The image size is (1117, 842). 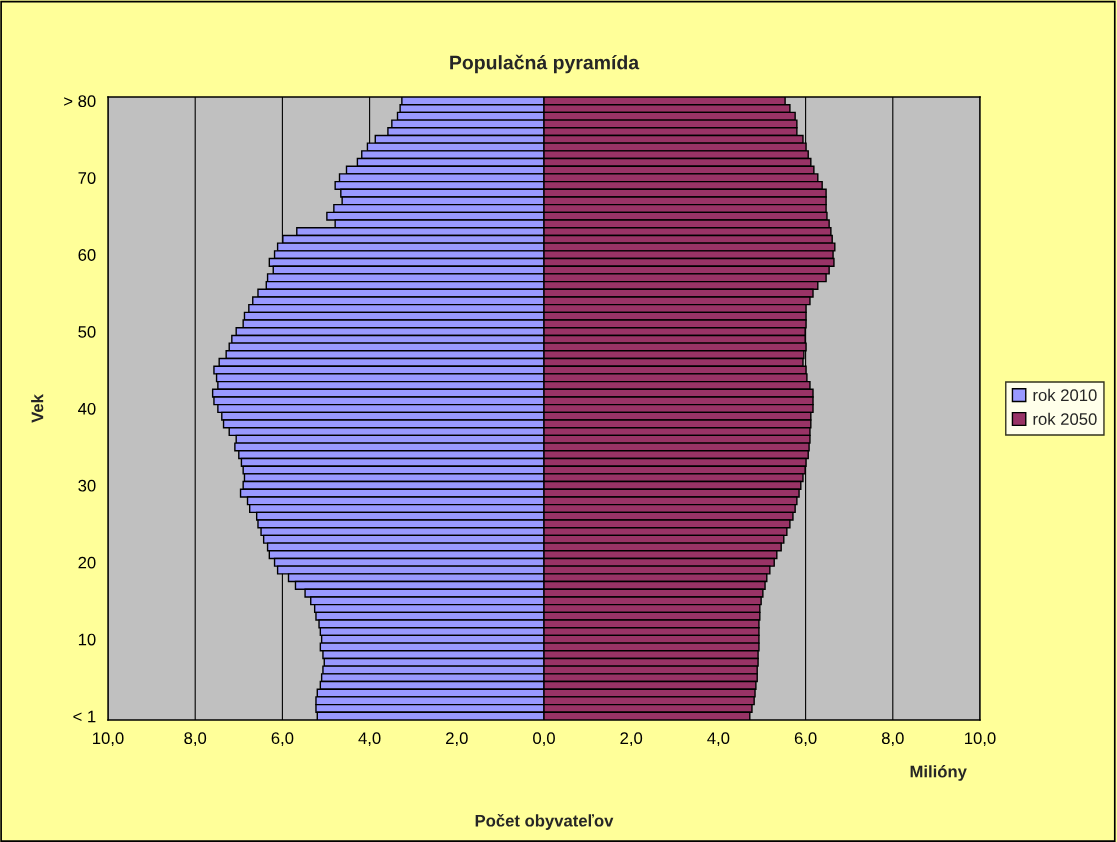 What do you see at coordinates (80, 101) in the screenshot?
I see `y-tick-label: > 80` at bounding box center [80, 101].